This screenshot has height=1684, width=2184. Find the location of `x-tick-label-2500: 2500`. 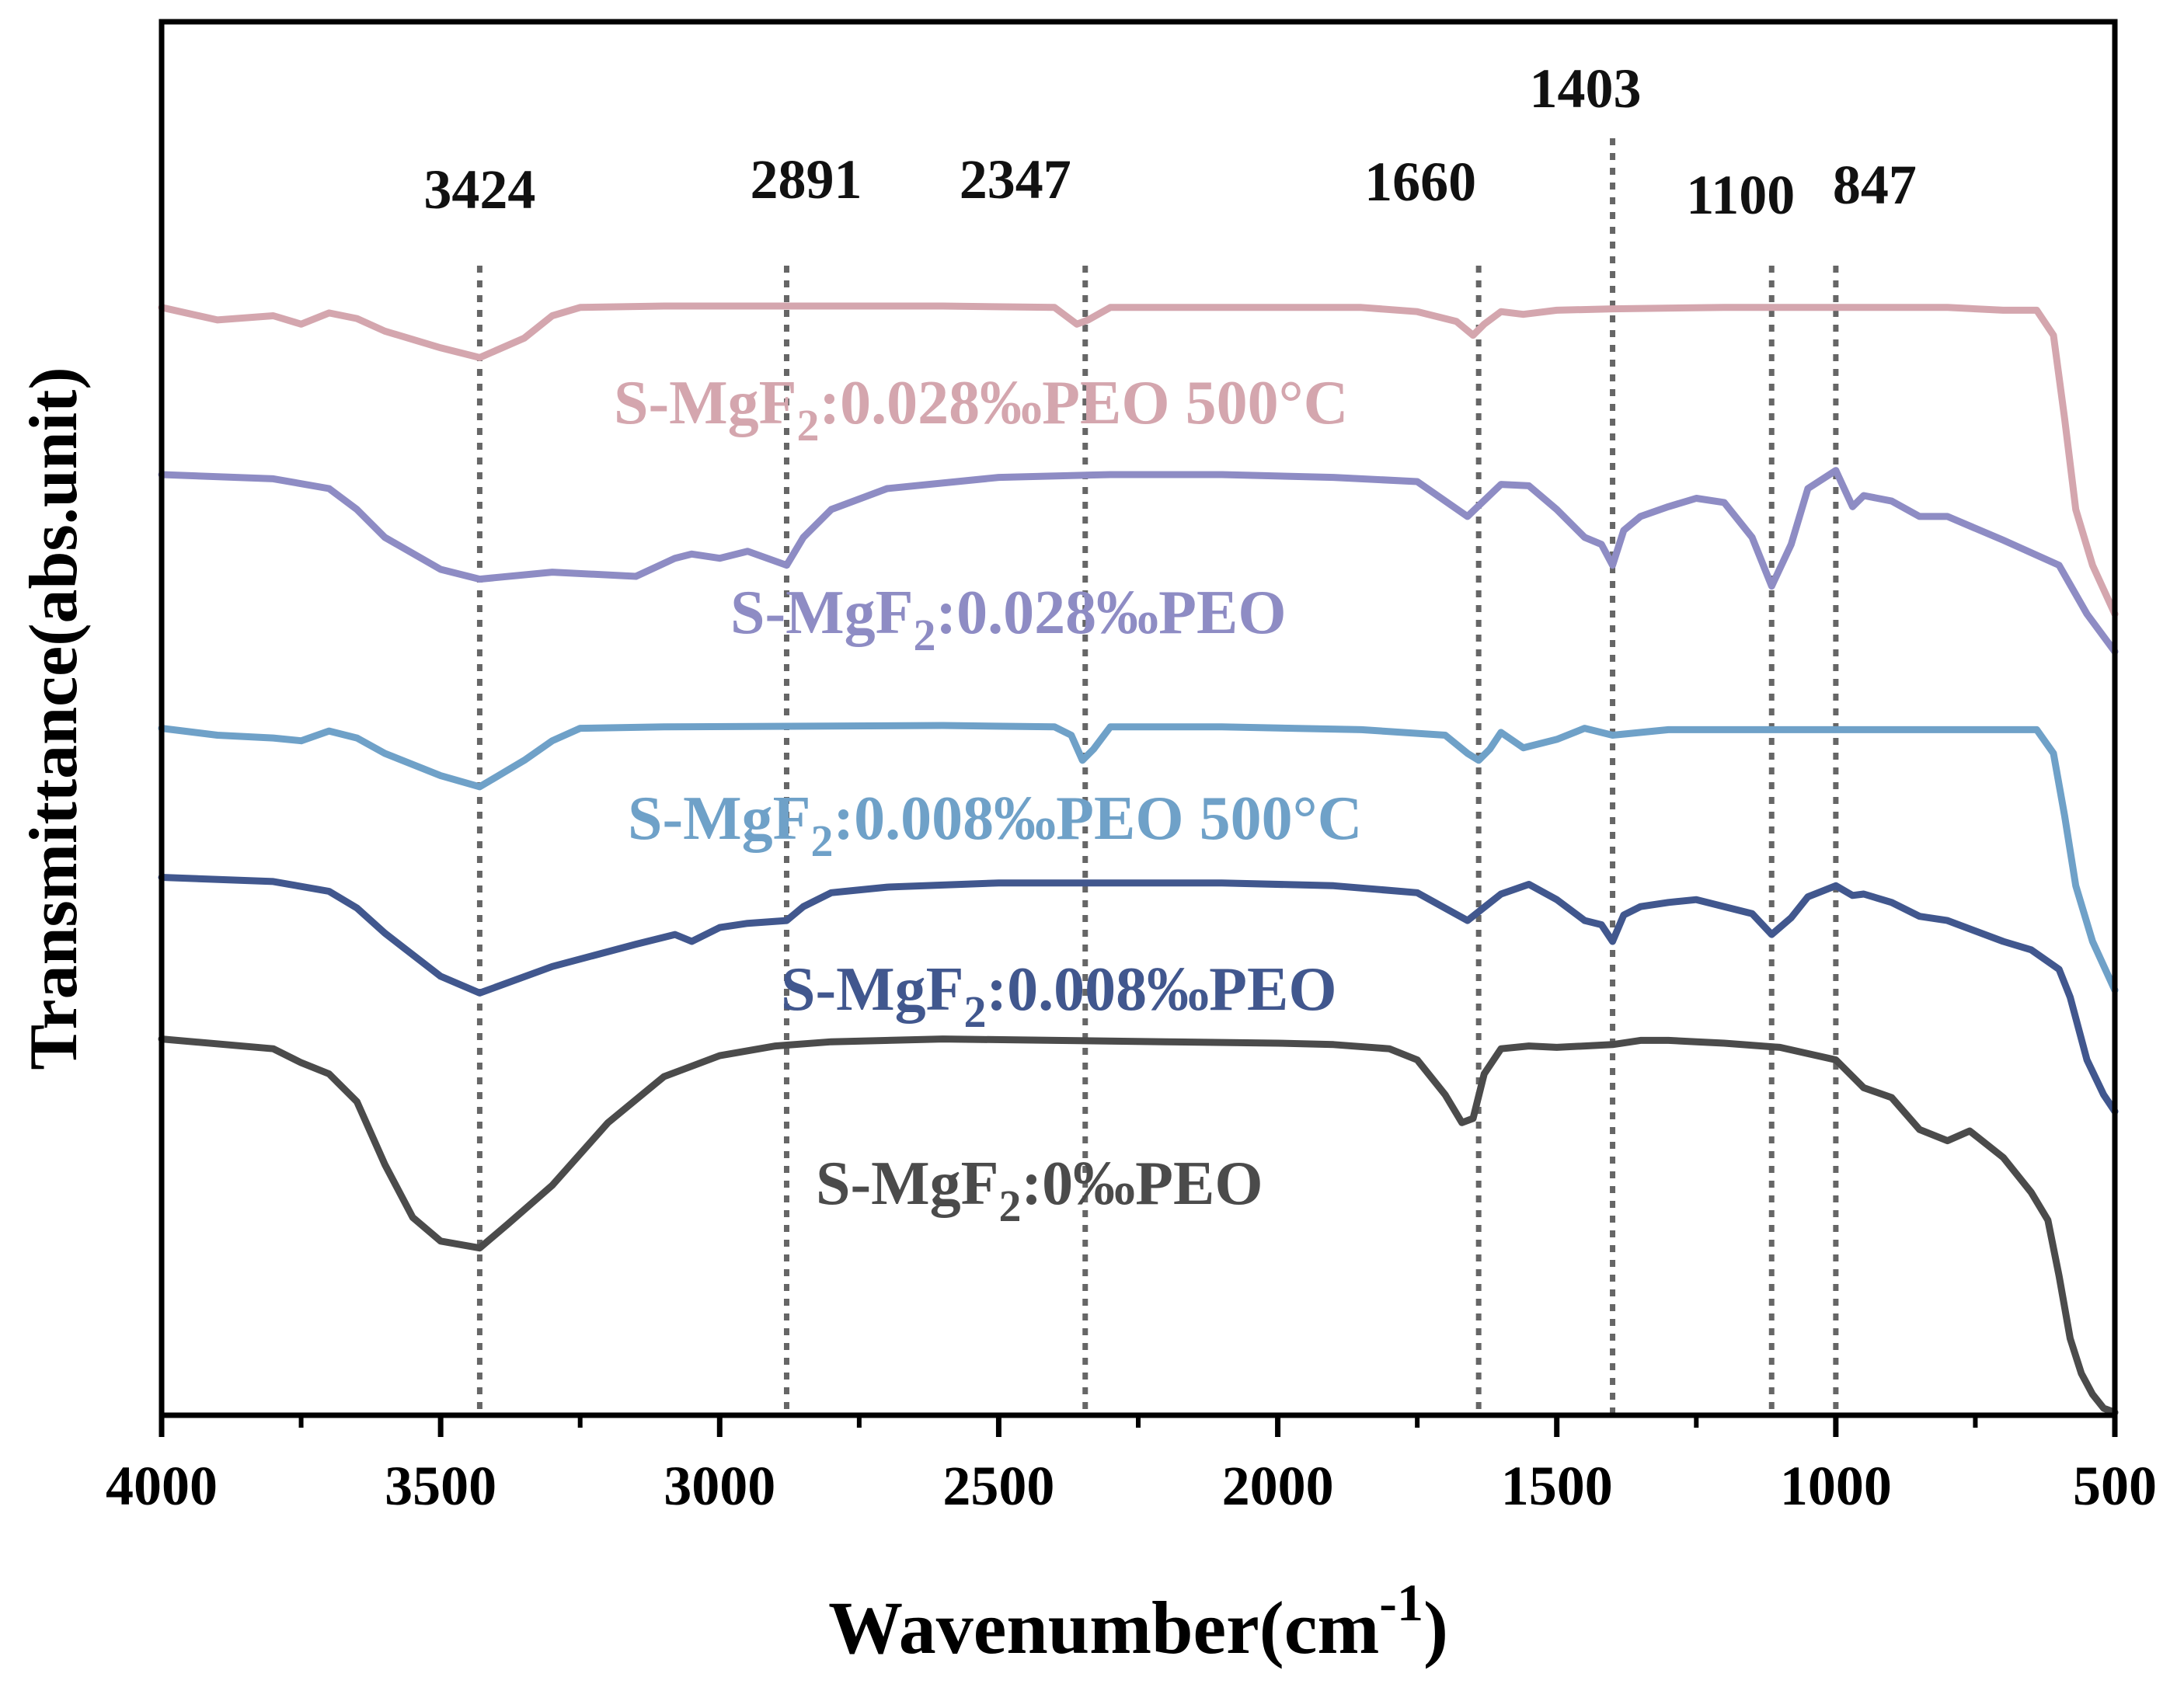

x-tick-label-2500: 2500 is located at coordinates (998, 1486).